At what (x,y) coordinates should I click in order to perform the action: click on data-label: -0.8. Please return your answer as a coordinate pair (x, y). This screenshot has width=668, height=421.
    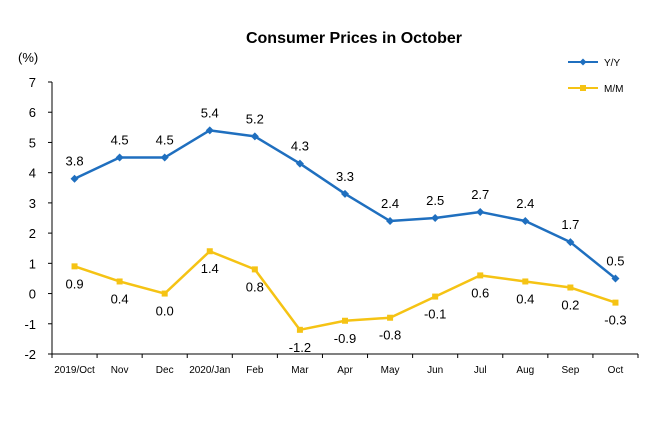
    Looking at the image, I should click on (390, 335).